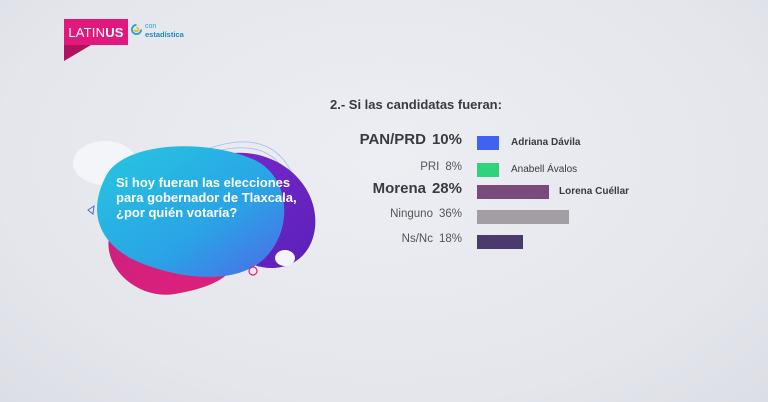 Image resolution: width=768 pixels, height=402 pixels. I want to click on category-label: PAN/PRD 10%, so click(411, 139).